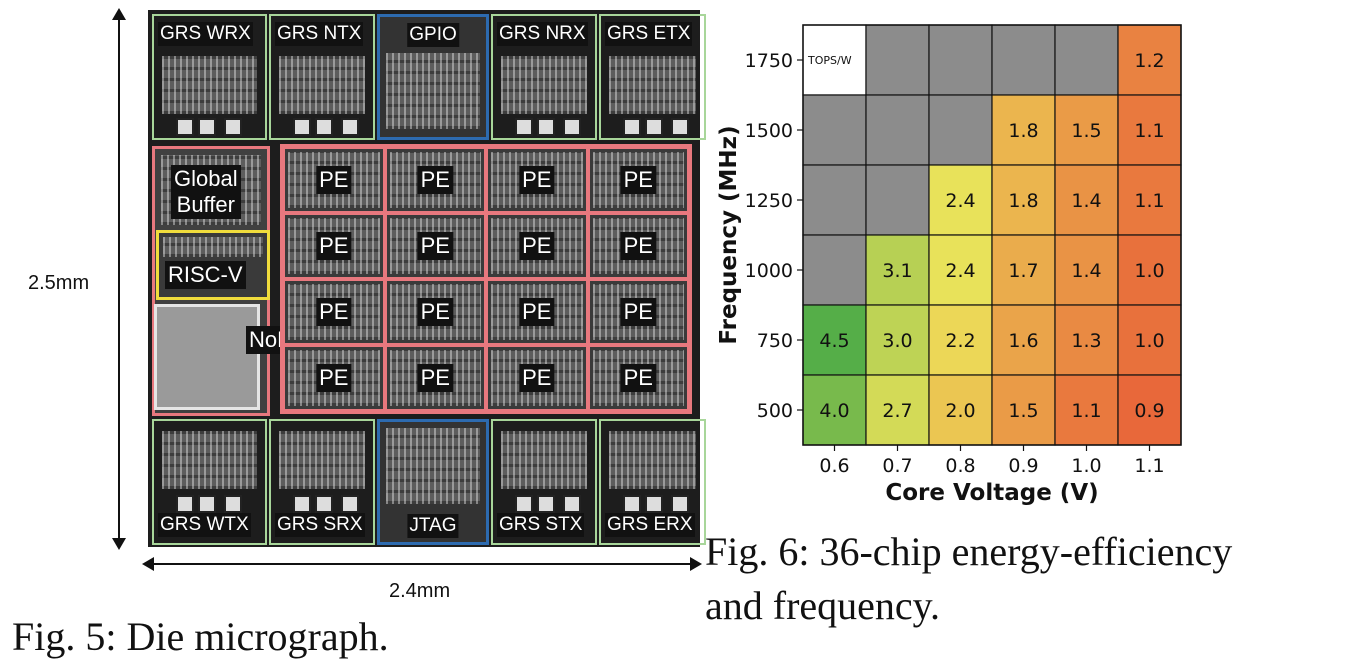 This screenshot has width=1360, height=672. I want to click on block-label: GRS SRX, so click(320, 525).